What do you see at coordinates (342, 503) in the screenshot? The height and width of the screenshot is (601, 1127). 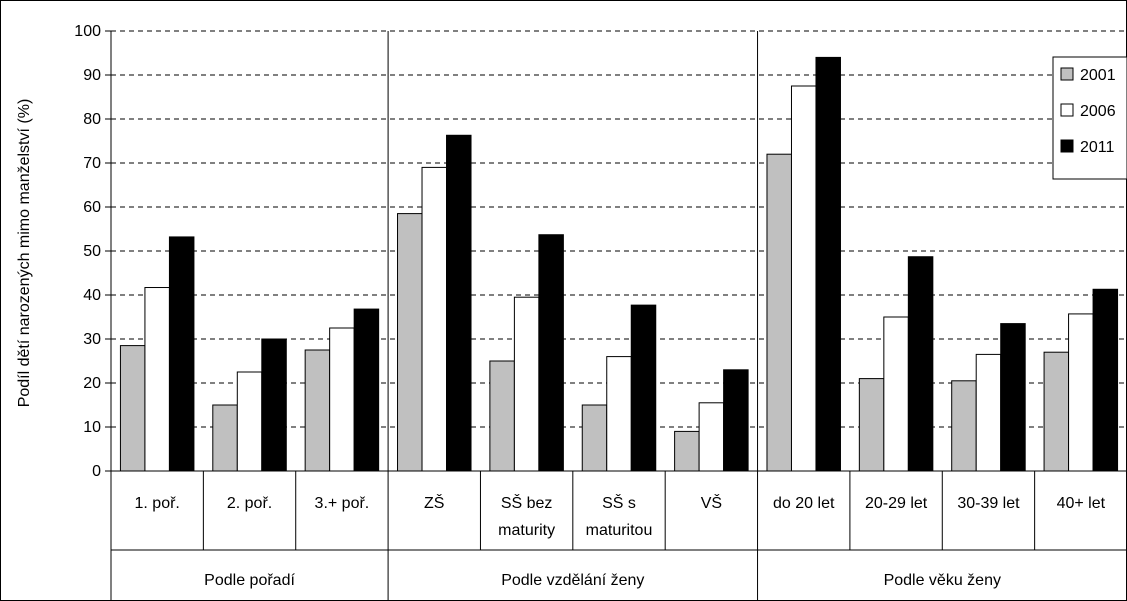 I see `x-category-label: 3.+ poř.` at bounding box center [342, 503].